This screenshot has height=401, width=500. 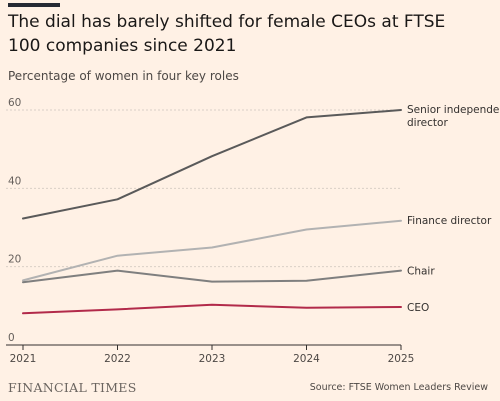 What do you see at coordinates (117, 359) in the screenshot?
I see `x-tick-label: 2022` at bounding box center [117, 359].